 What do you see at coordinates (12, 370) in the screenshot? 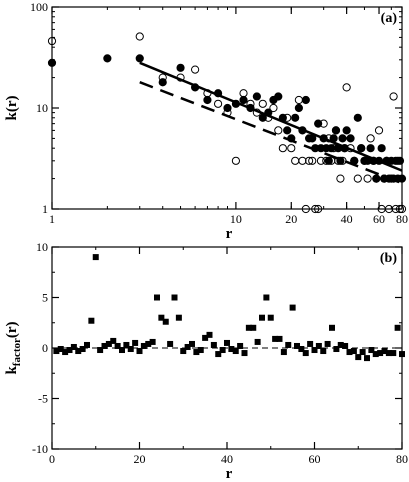
I see `panel-b-y-axis-label-main: k` at bounding box center [12, 370].